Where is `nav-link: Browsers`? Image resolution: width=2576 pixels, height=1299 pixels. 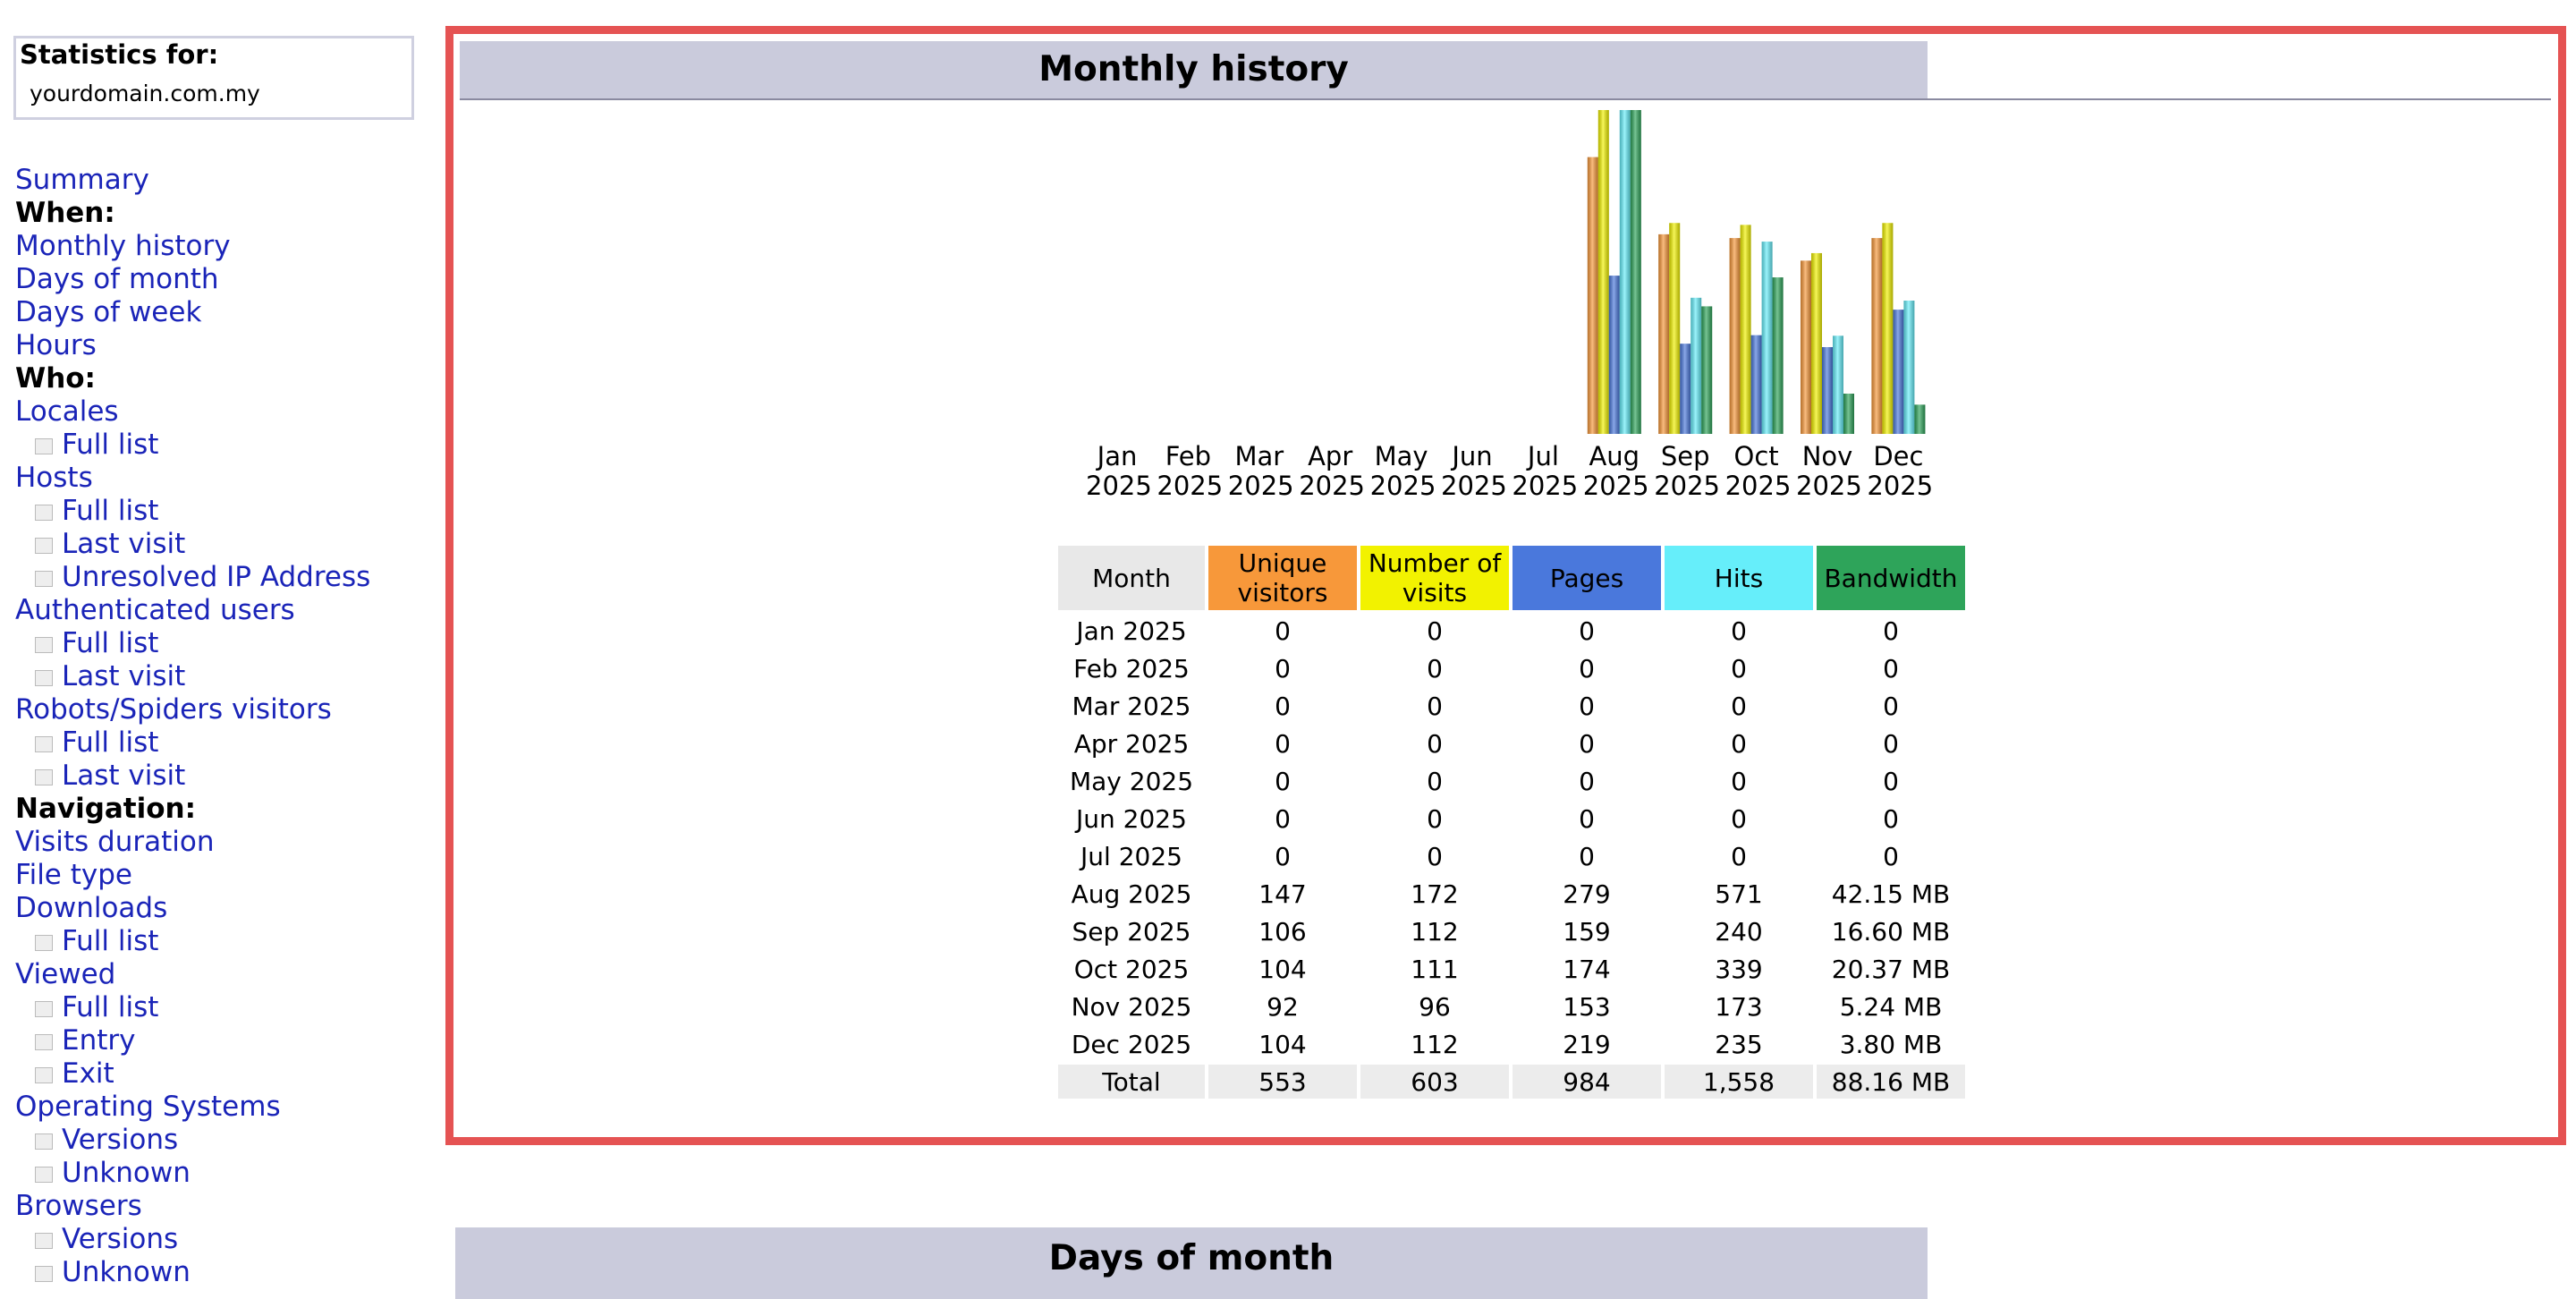 nav-link: Browsers is located at coordinates (78, 1206).